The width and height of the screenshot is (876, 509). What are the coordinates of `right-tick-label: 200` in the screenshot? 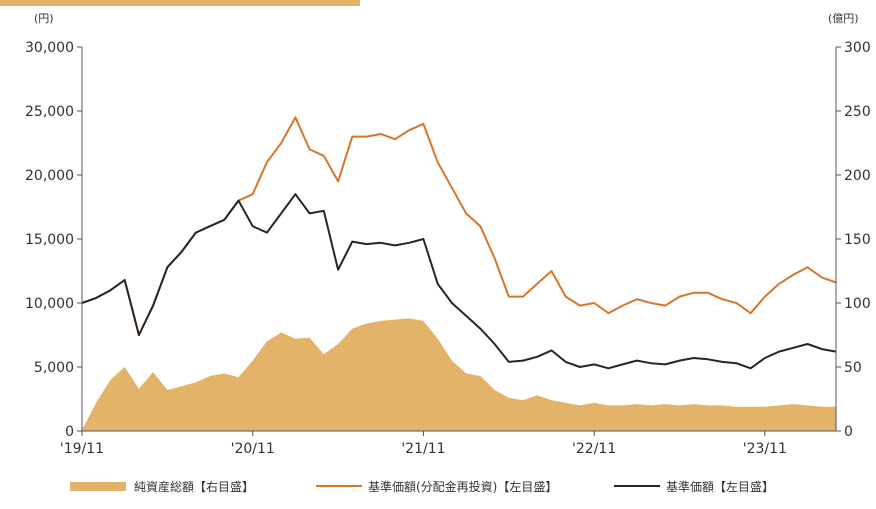 It's located at (857, 176).